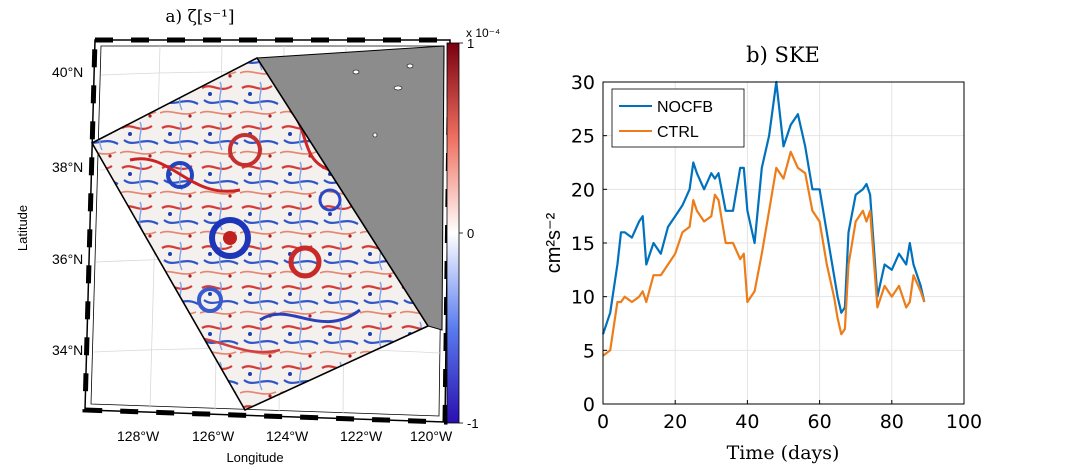 The height and width of the screenshot is (471, 1083). I want to click on colorbar-gradient, so click(453, 233).